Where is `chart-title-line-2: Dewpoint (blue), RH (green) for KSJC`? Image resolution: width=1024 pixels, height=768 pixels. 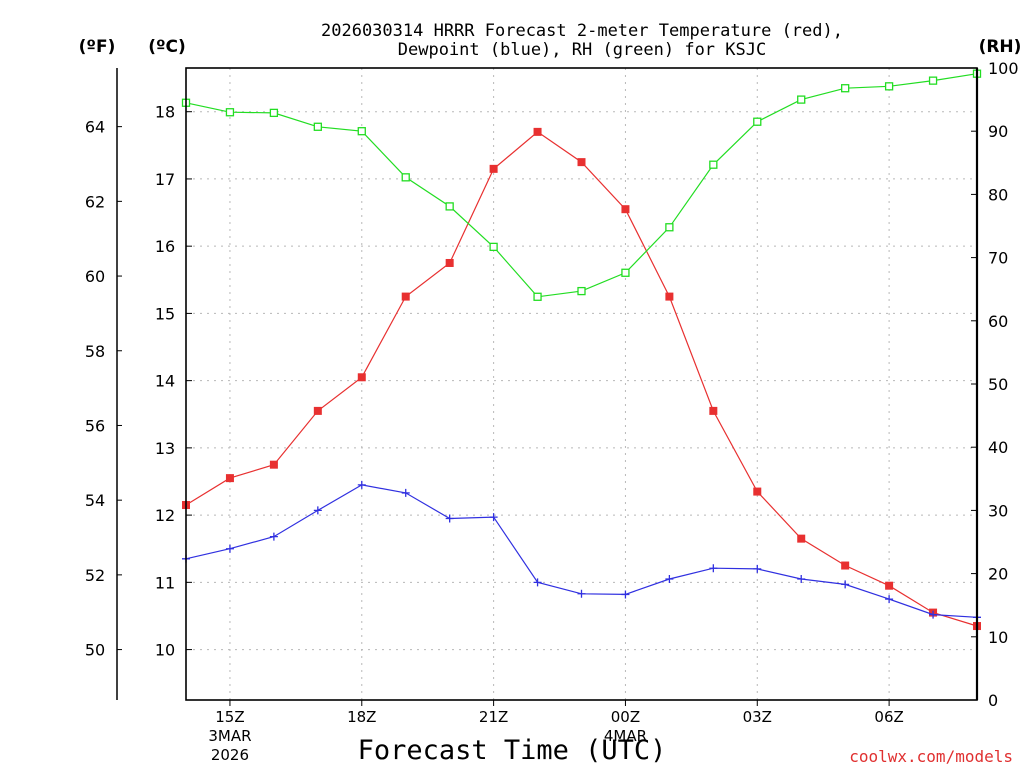
chart-title-line-2: Dewpoint (blue), RH (green) for KSJC is located at coordinates (582, 50).